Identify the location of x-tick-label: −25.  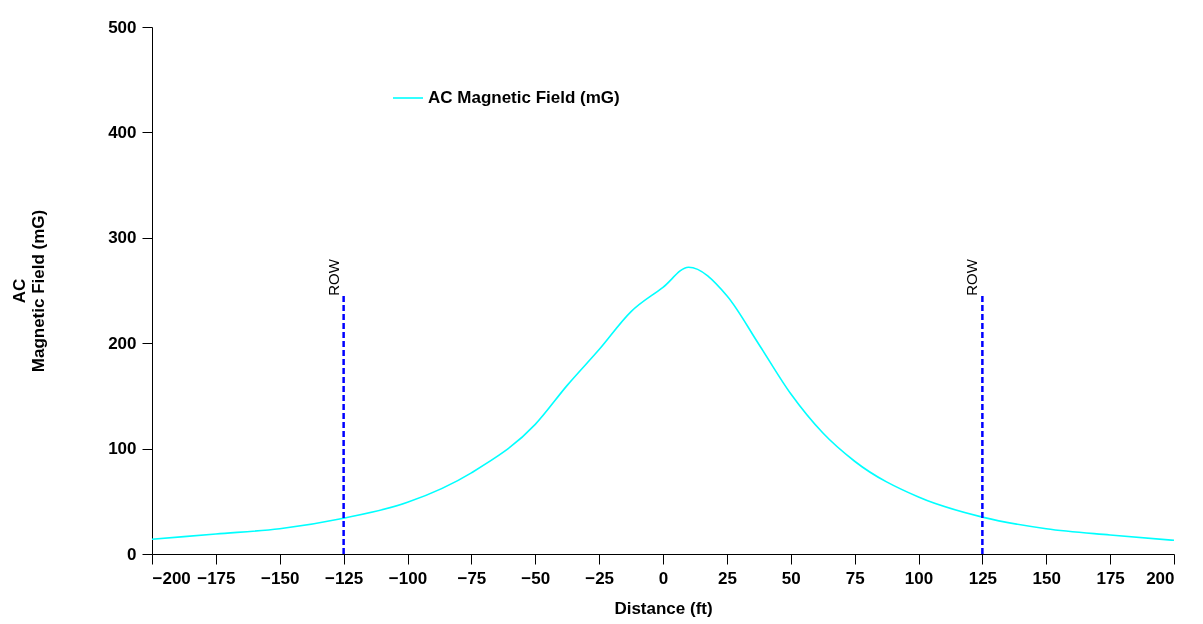
(600, 578).